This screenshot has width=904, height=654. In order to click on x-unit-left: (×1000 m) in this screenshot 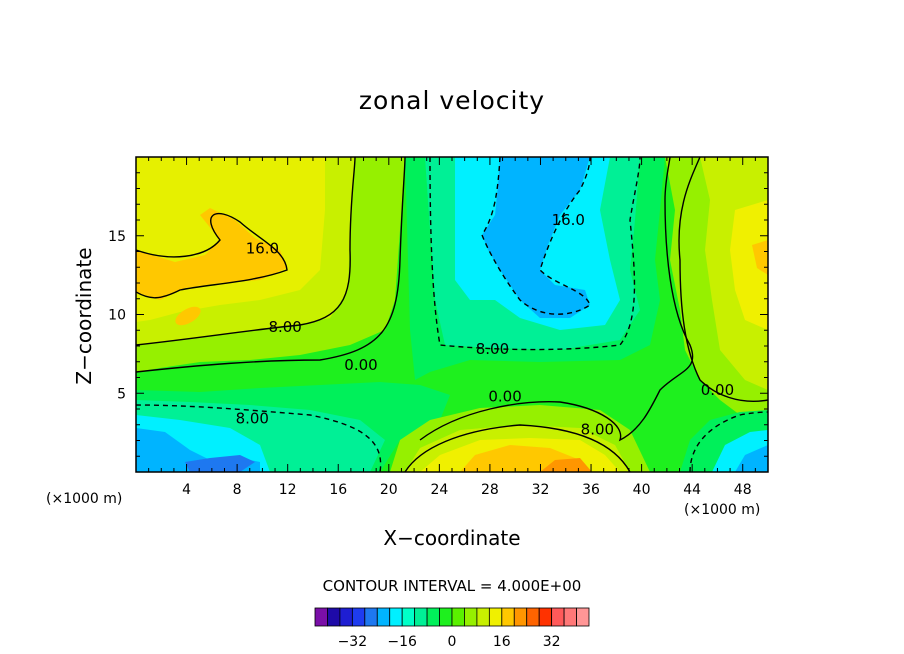, I will do `click(84, 499)`.